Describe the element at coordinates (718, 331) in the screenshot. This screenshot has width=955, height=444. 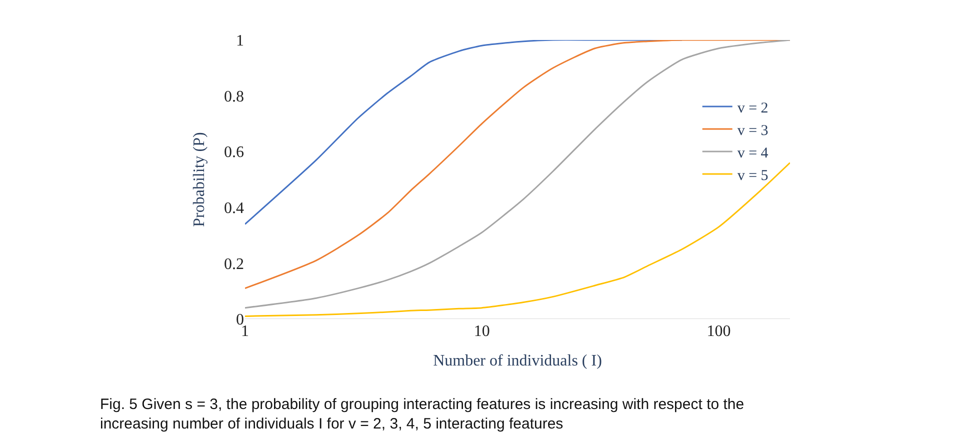
I see `x-tick-label: 100` at that location.